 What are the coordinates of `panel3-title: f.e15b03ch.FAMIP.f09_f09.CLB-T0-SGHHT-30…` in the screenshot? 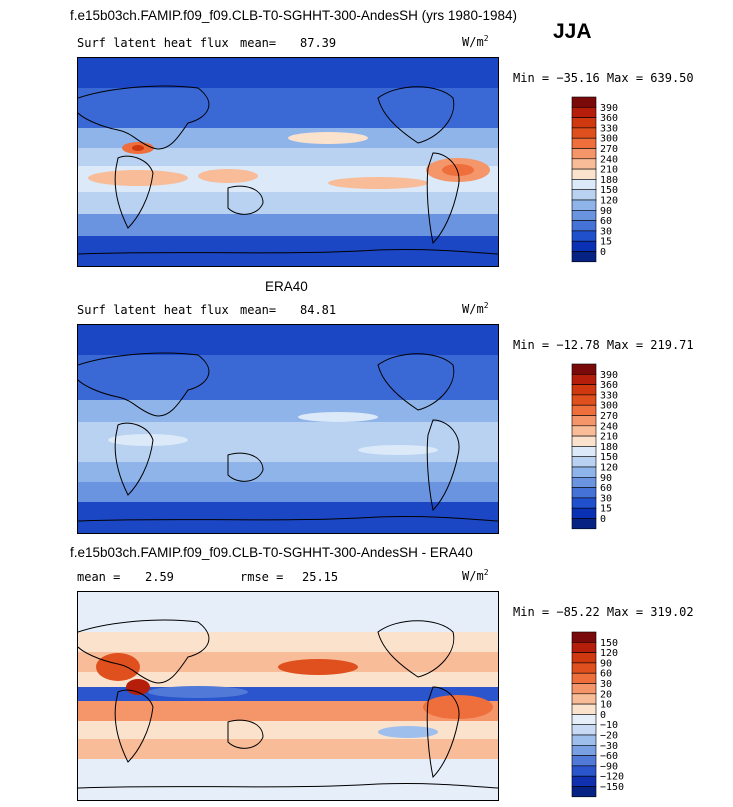 It's located at (271, 552).